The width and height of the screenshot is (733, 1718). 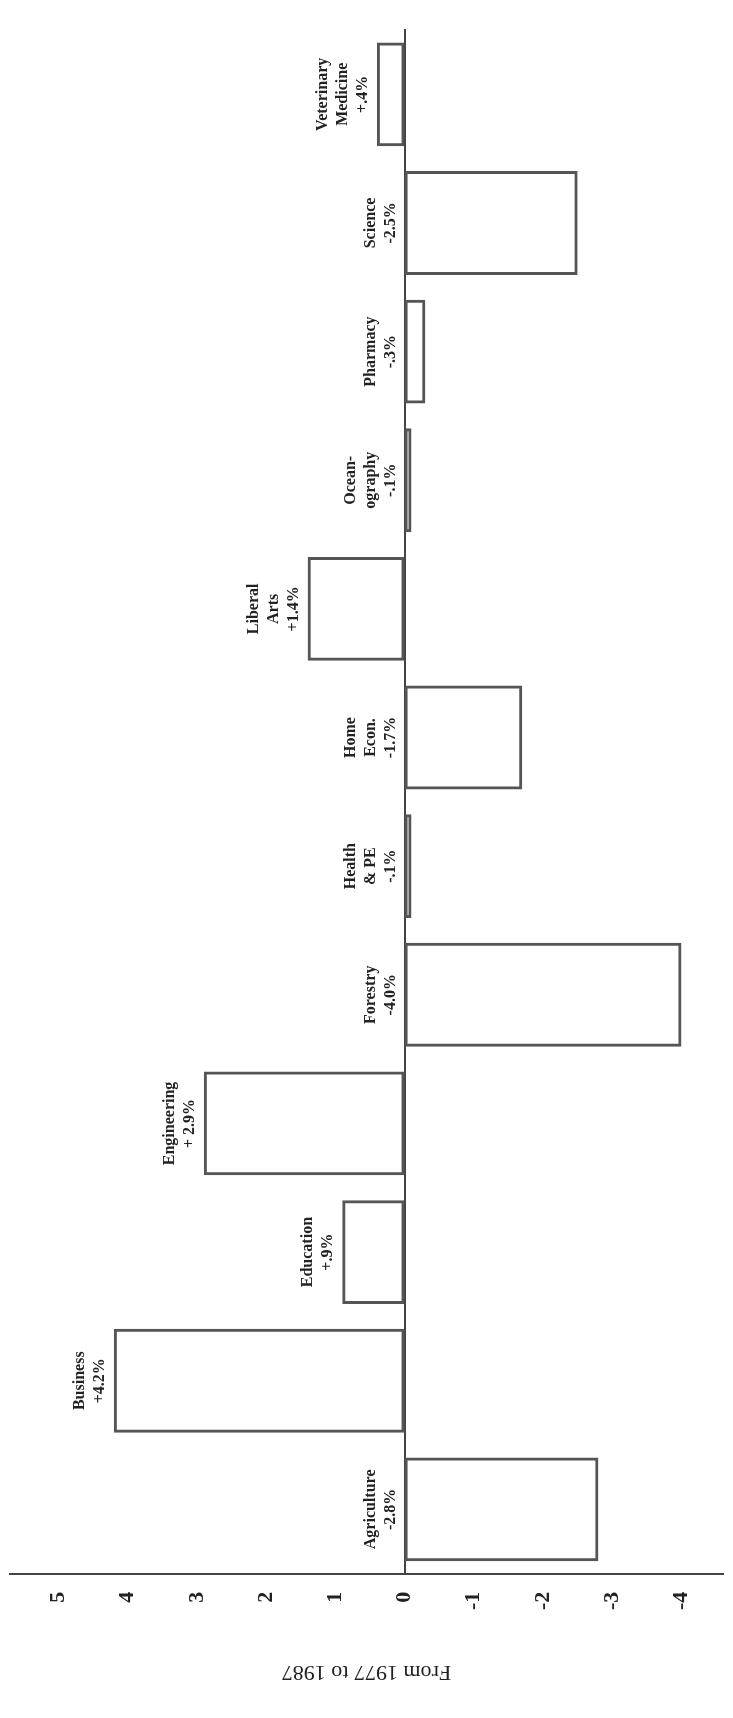 I want to click on y-tick-label: Liberal Arts, so click(x=262, y=608).